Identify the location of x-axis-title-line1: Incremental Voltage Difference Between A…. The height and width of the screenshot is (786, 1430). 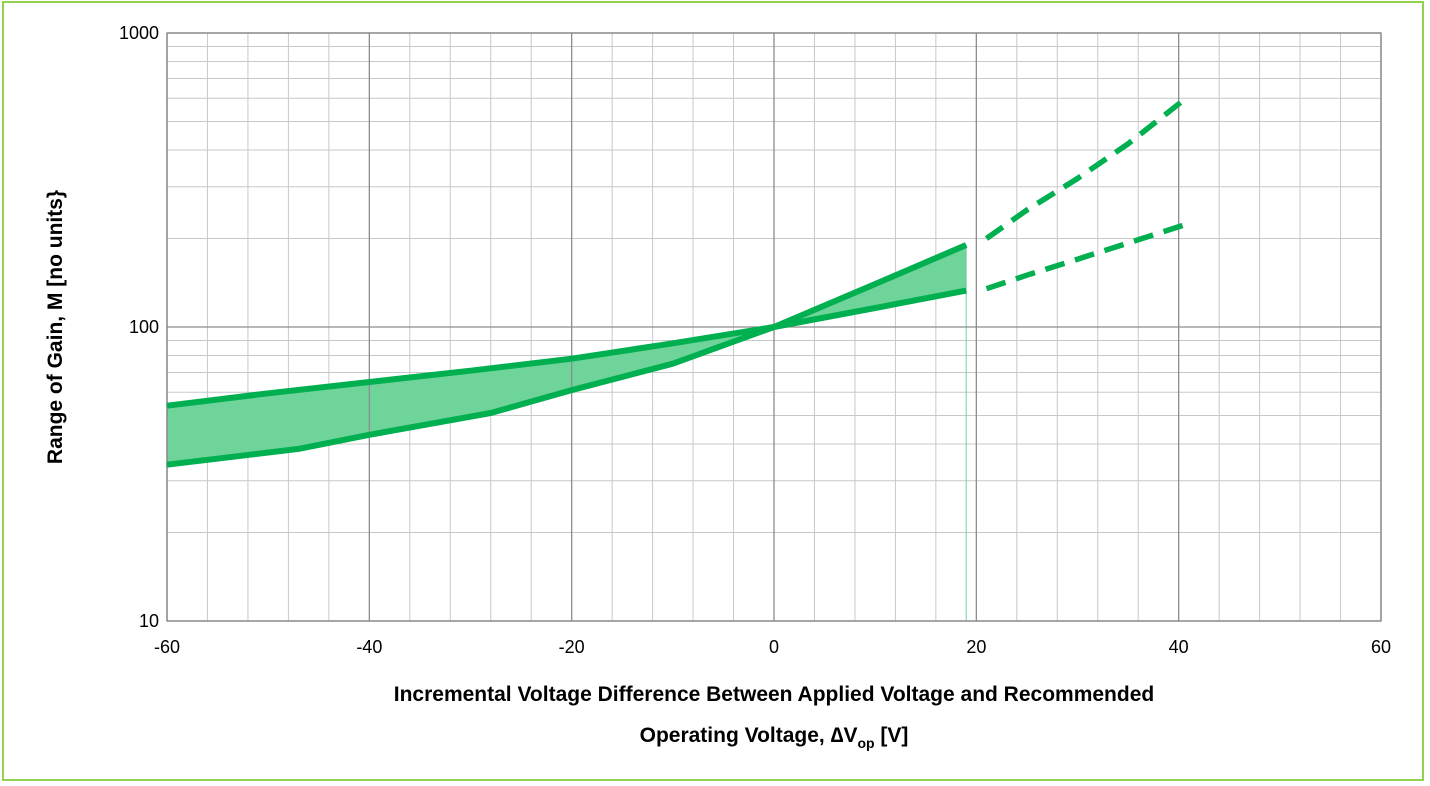
(774, 694).